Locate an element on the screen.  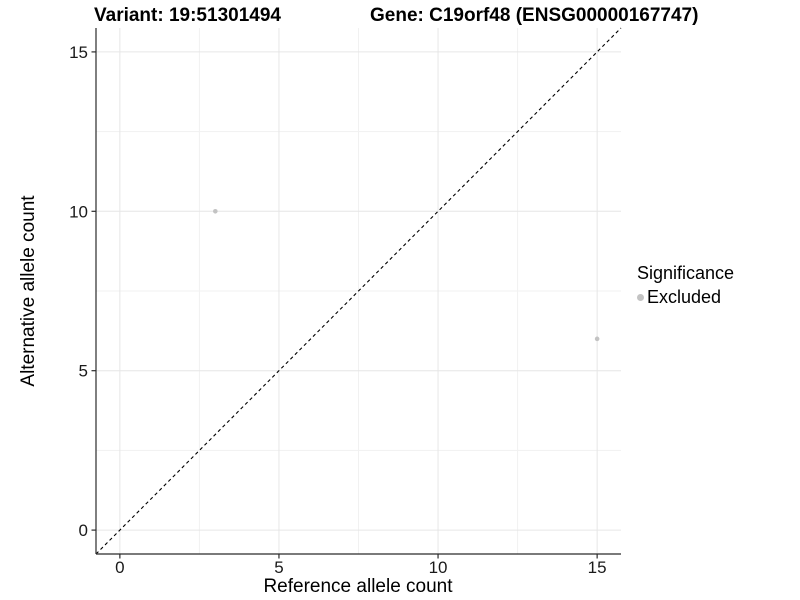
y-tick-label: 15 is located at coordinates (78, 52).